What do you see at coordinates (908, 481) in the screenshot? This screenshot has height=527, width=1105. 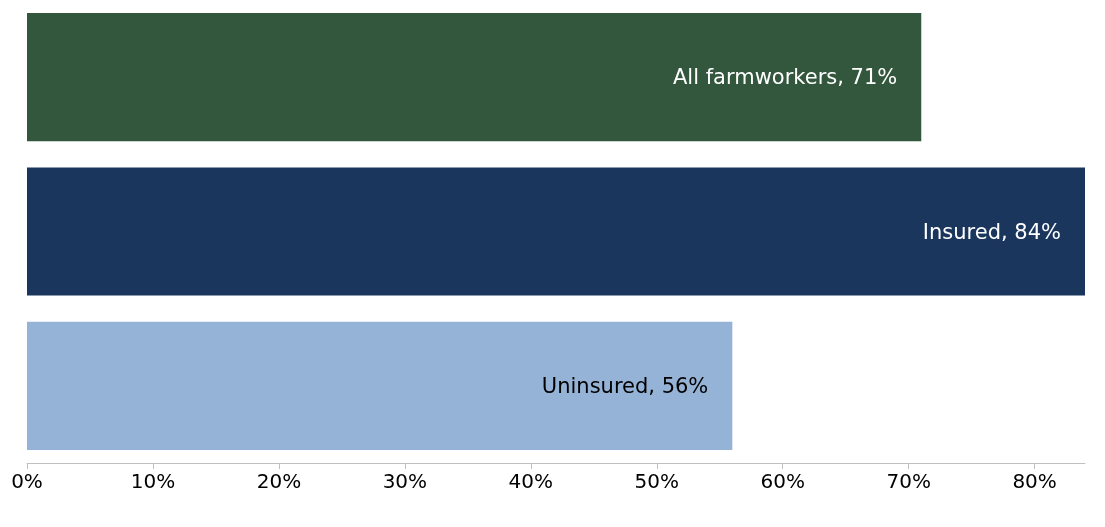 I see `x-tick-label: 70%` at bounding box center [908, 481].